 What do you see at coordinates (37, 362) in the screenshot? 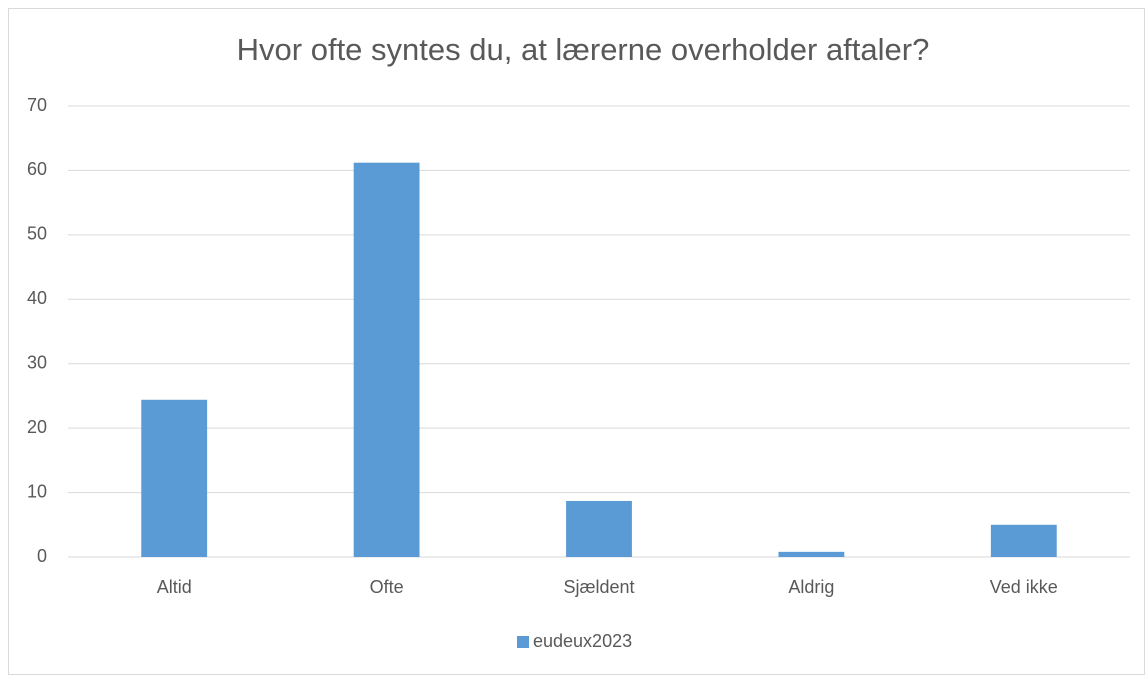
I see `y-tick-label: 30` at bounding box center [37, 362].